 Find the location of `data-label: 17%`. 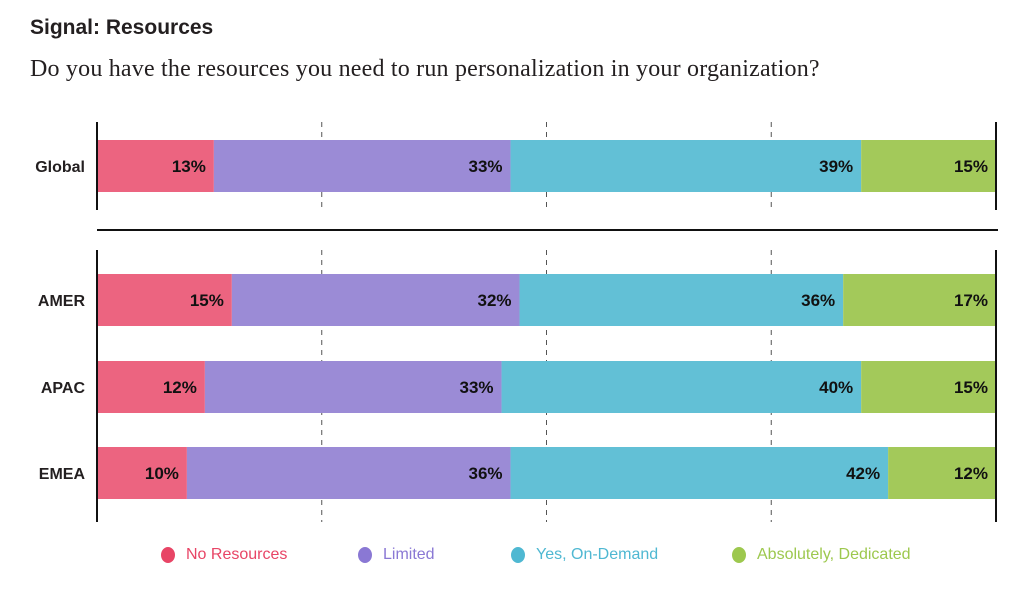

data-label: 17% is located at coordinates (971, 300).